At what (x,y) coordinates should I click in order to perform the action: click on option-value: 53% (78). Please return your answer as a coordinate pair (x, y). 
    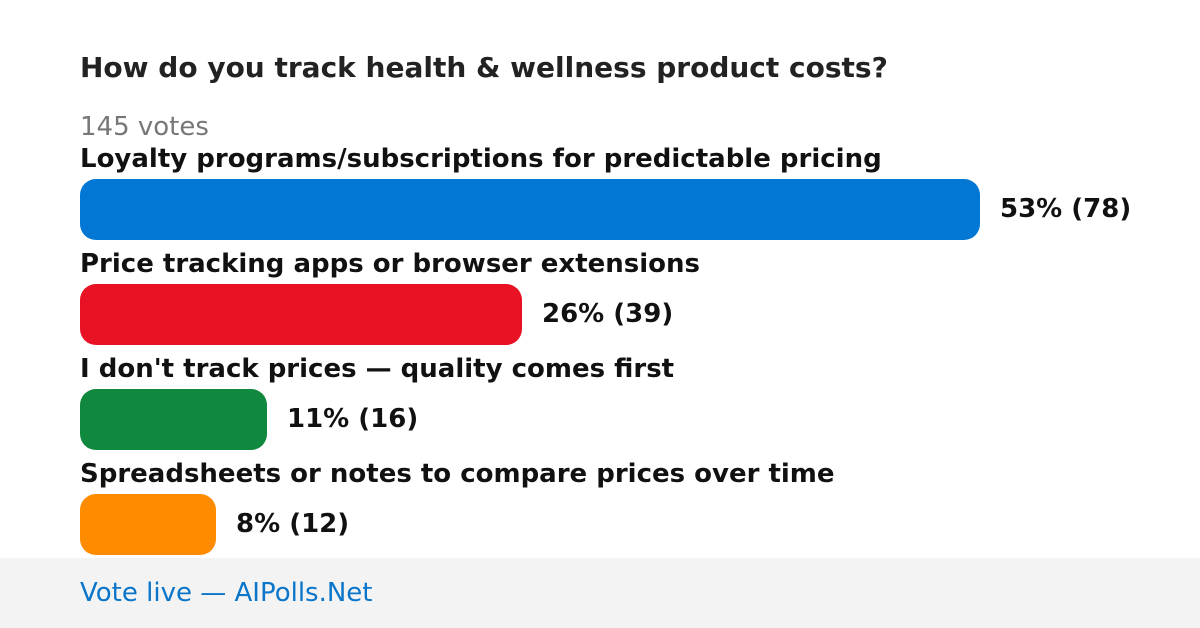
    Looking at the image, I should click on (1066, 209).